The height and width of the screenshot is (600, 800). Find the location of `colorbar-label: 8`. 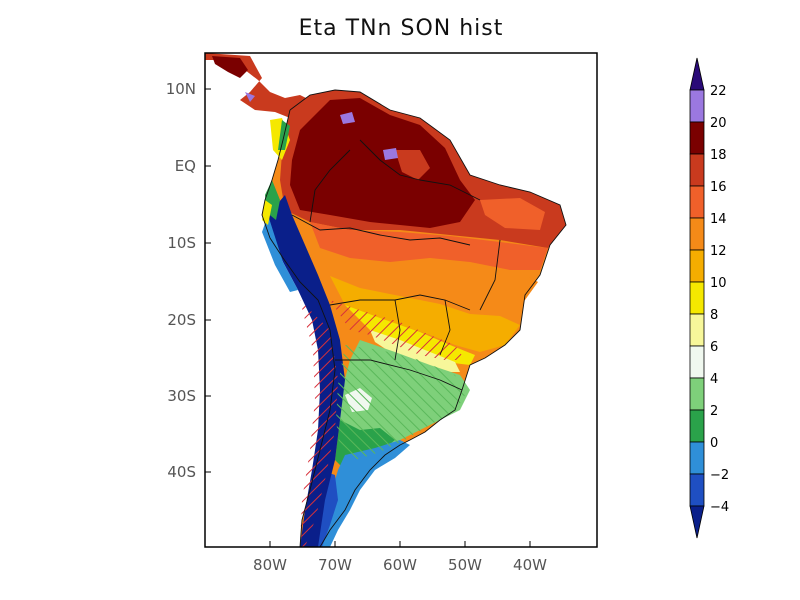

colorbar-label: 8 is located at coordinates (714, 315).